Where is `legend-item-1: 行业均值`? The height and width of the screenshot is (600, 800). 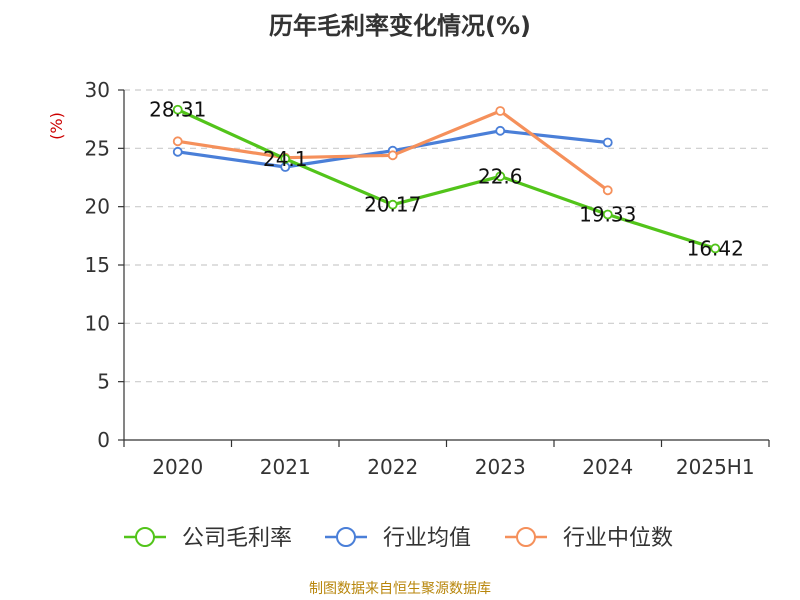 legend-item-1: 行业均值 is located at coordinates (398, 538).